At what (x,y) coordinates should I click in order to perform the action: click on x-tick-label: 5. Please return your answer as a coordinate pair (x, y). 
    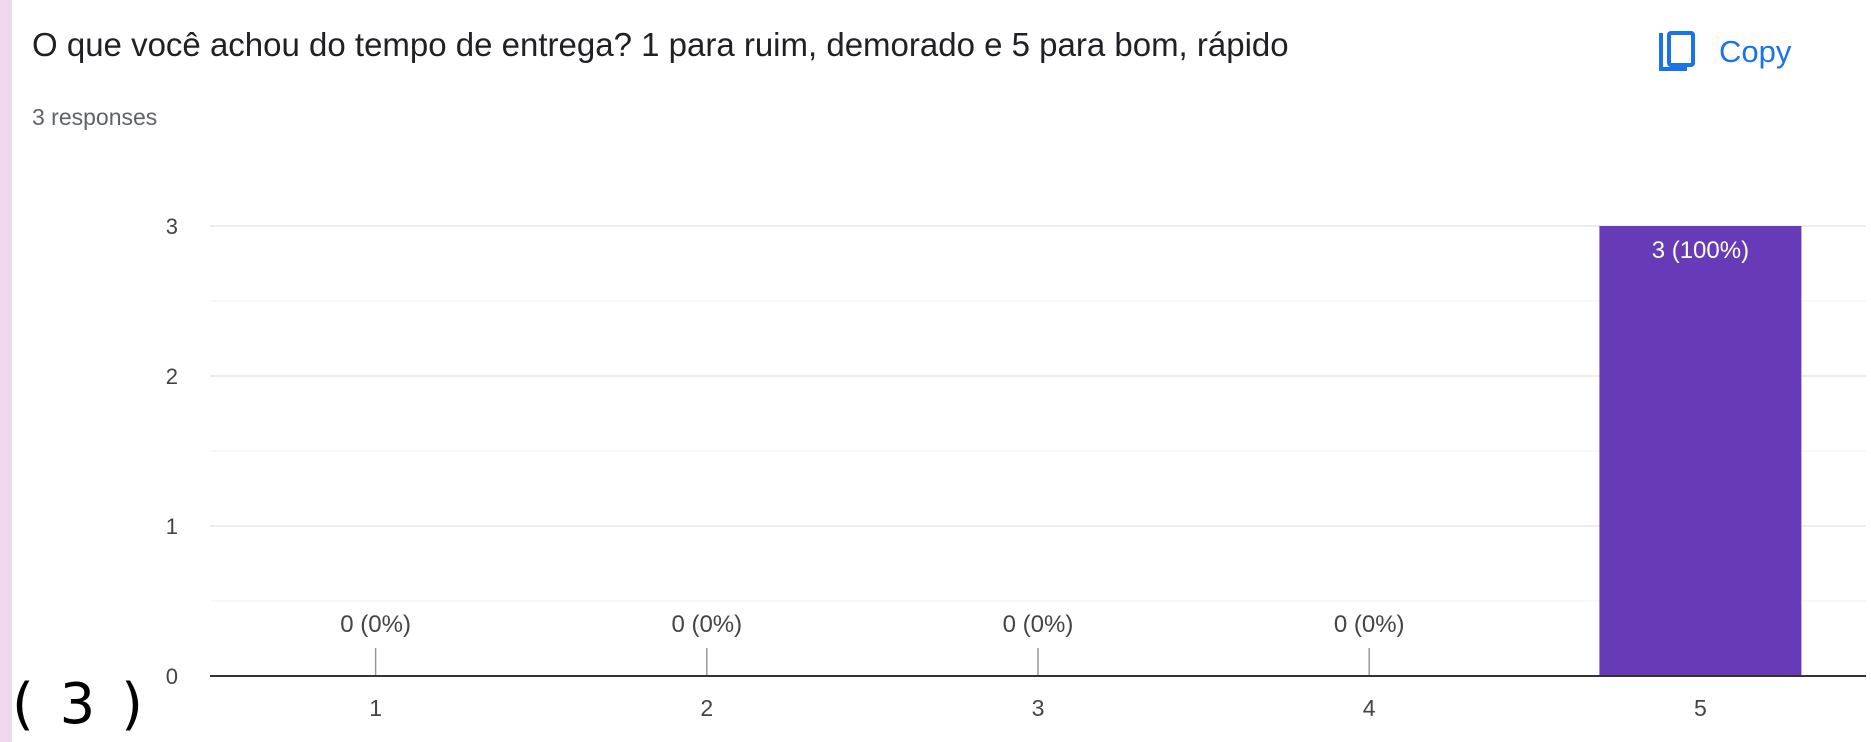
    Looking at the image, I should click on (1700, 708).